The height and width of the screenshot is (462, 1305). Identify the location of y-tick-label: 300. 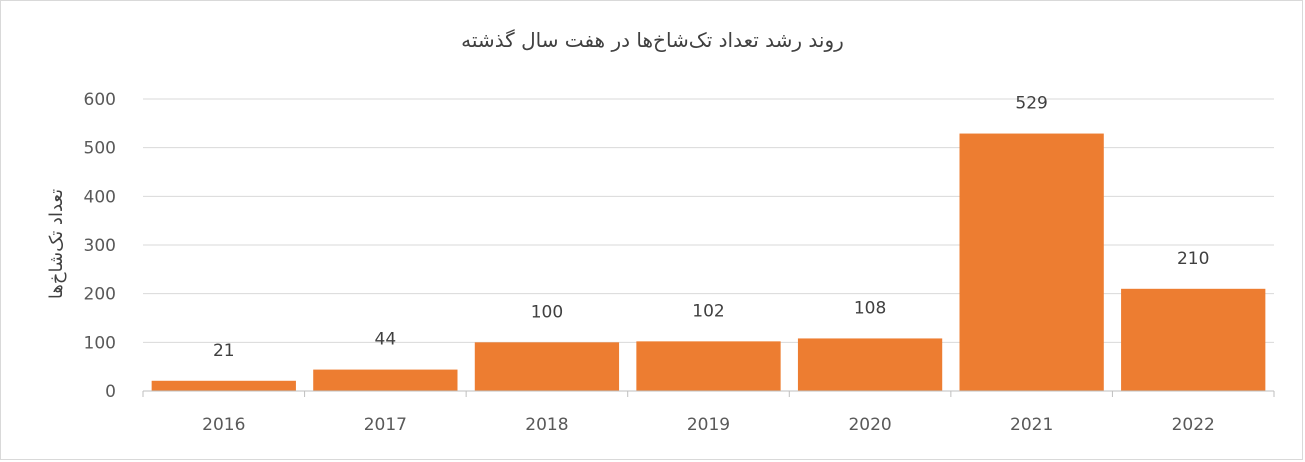
(100, 246).